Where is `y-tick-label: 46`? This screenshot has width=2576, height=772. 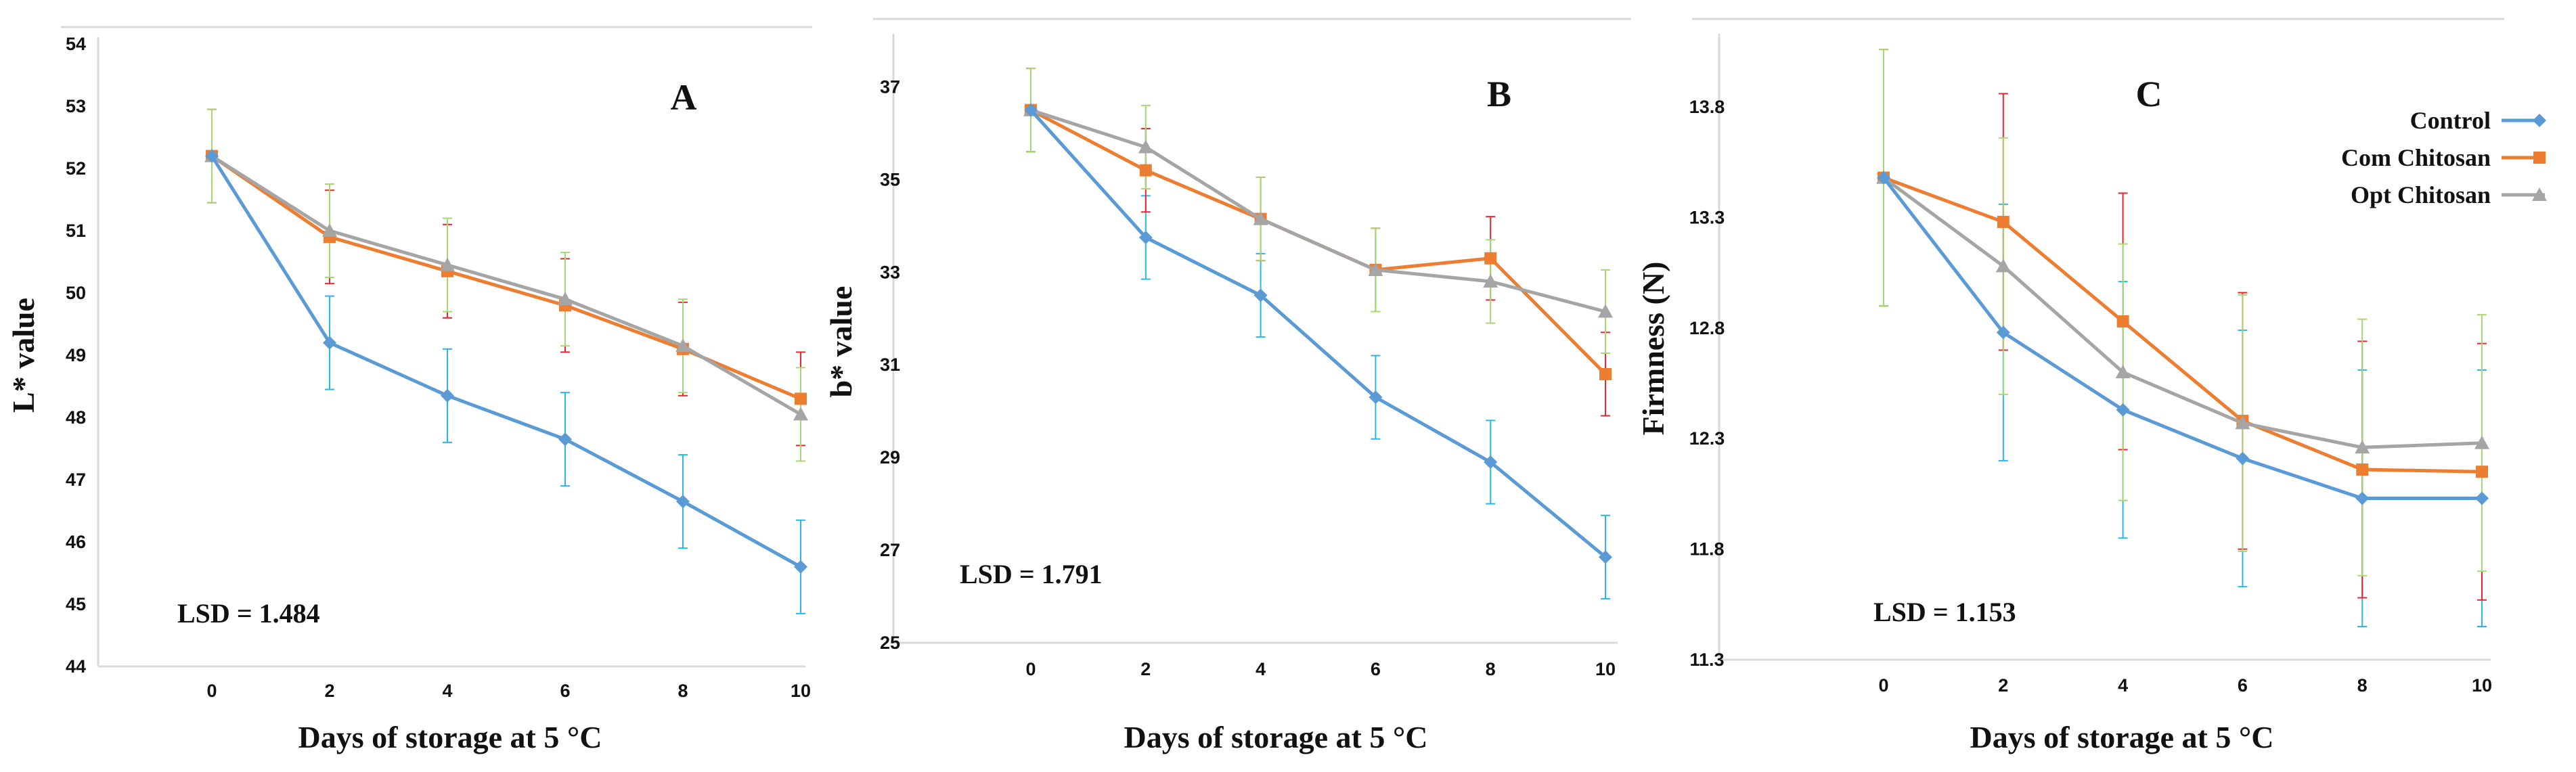
y-tick-label: 46 is located at coordinates (76, 542).